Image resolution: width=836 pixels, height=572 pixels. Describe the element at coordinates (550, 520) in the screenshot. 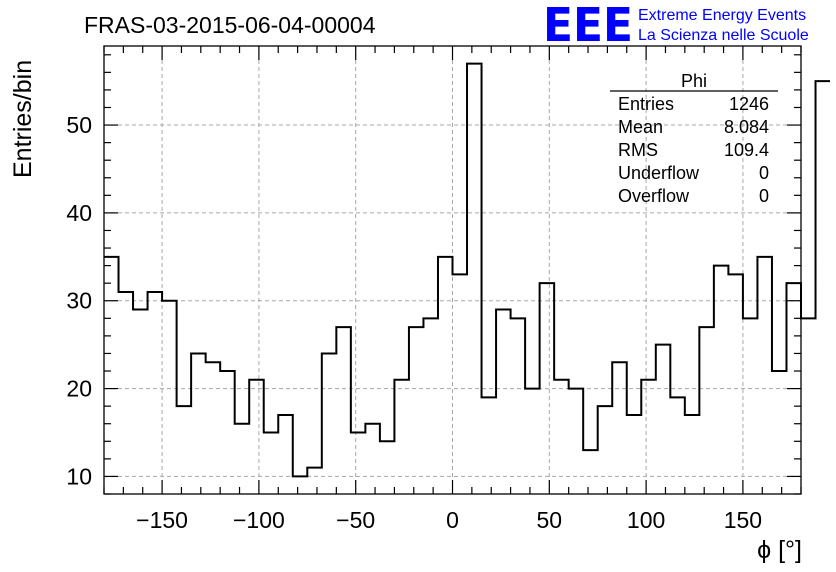

I see `x-tick-label: 50` at that location.